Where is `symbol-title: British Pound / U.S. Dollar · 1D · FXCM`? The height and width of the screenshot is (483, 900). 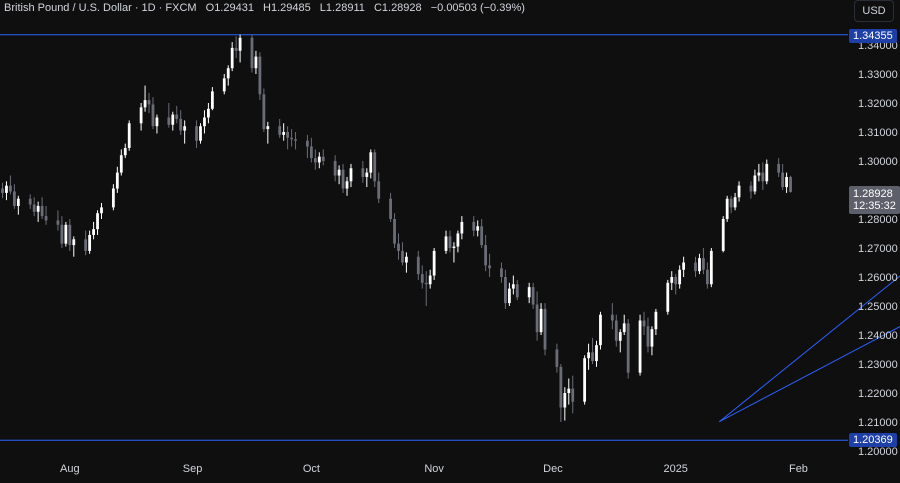
symbol-title: British Pound / U.S. Dollar · 1D · FXCM is located at coordinates (100, 8).